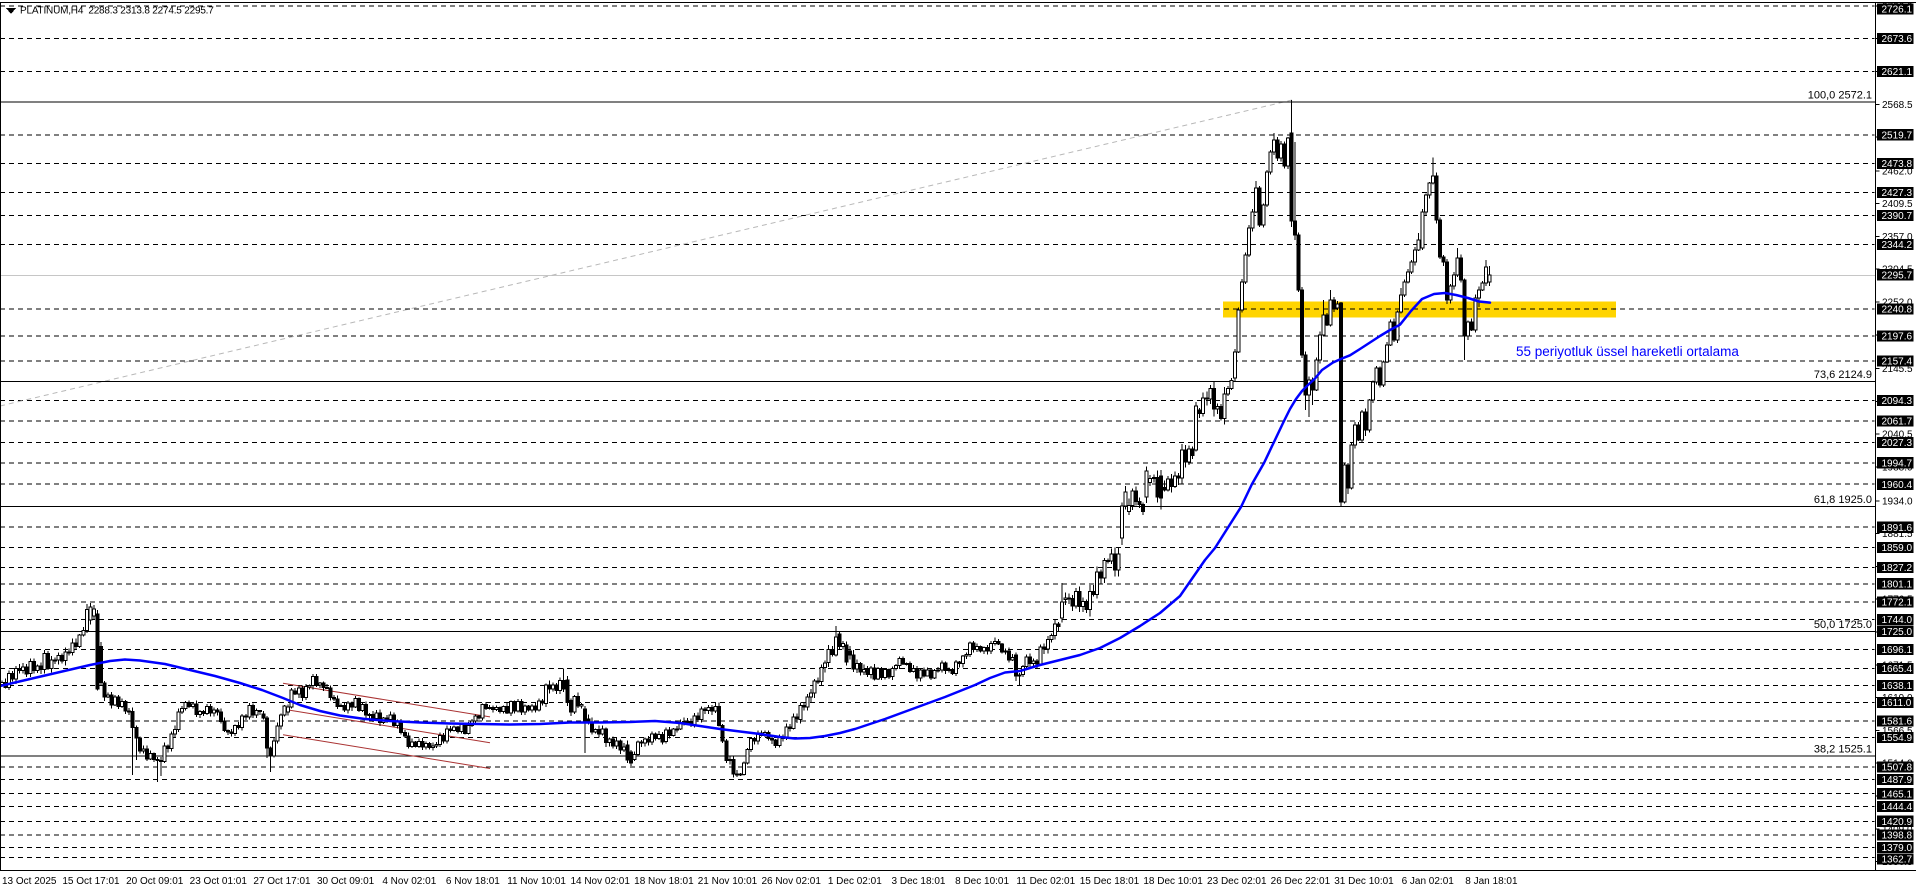  Describe the element at coordinates (1897, 369) in the screenshot. I see `svg-text: 2145.5` at that location.